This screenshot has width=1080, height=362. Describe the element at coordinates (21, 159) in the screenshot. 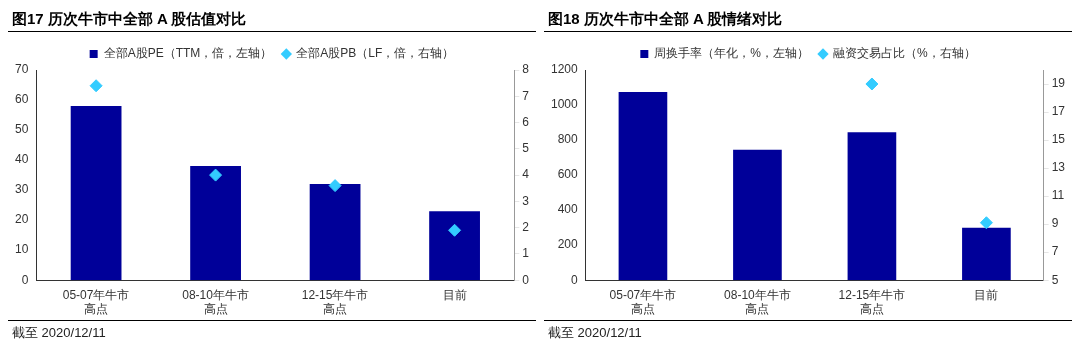

I see `y-tick-label: 40` at that location.